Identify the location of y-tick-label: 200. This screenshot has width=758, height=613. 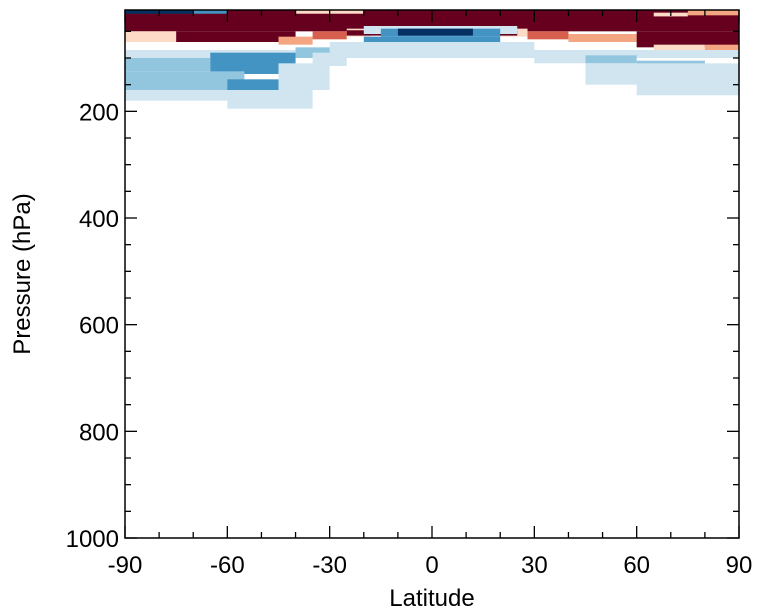
(99, 112).